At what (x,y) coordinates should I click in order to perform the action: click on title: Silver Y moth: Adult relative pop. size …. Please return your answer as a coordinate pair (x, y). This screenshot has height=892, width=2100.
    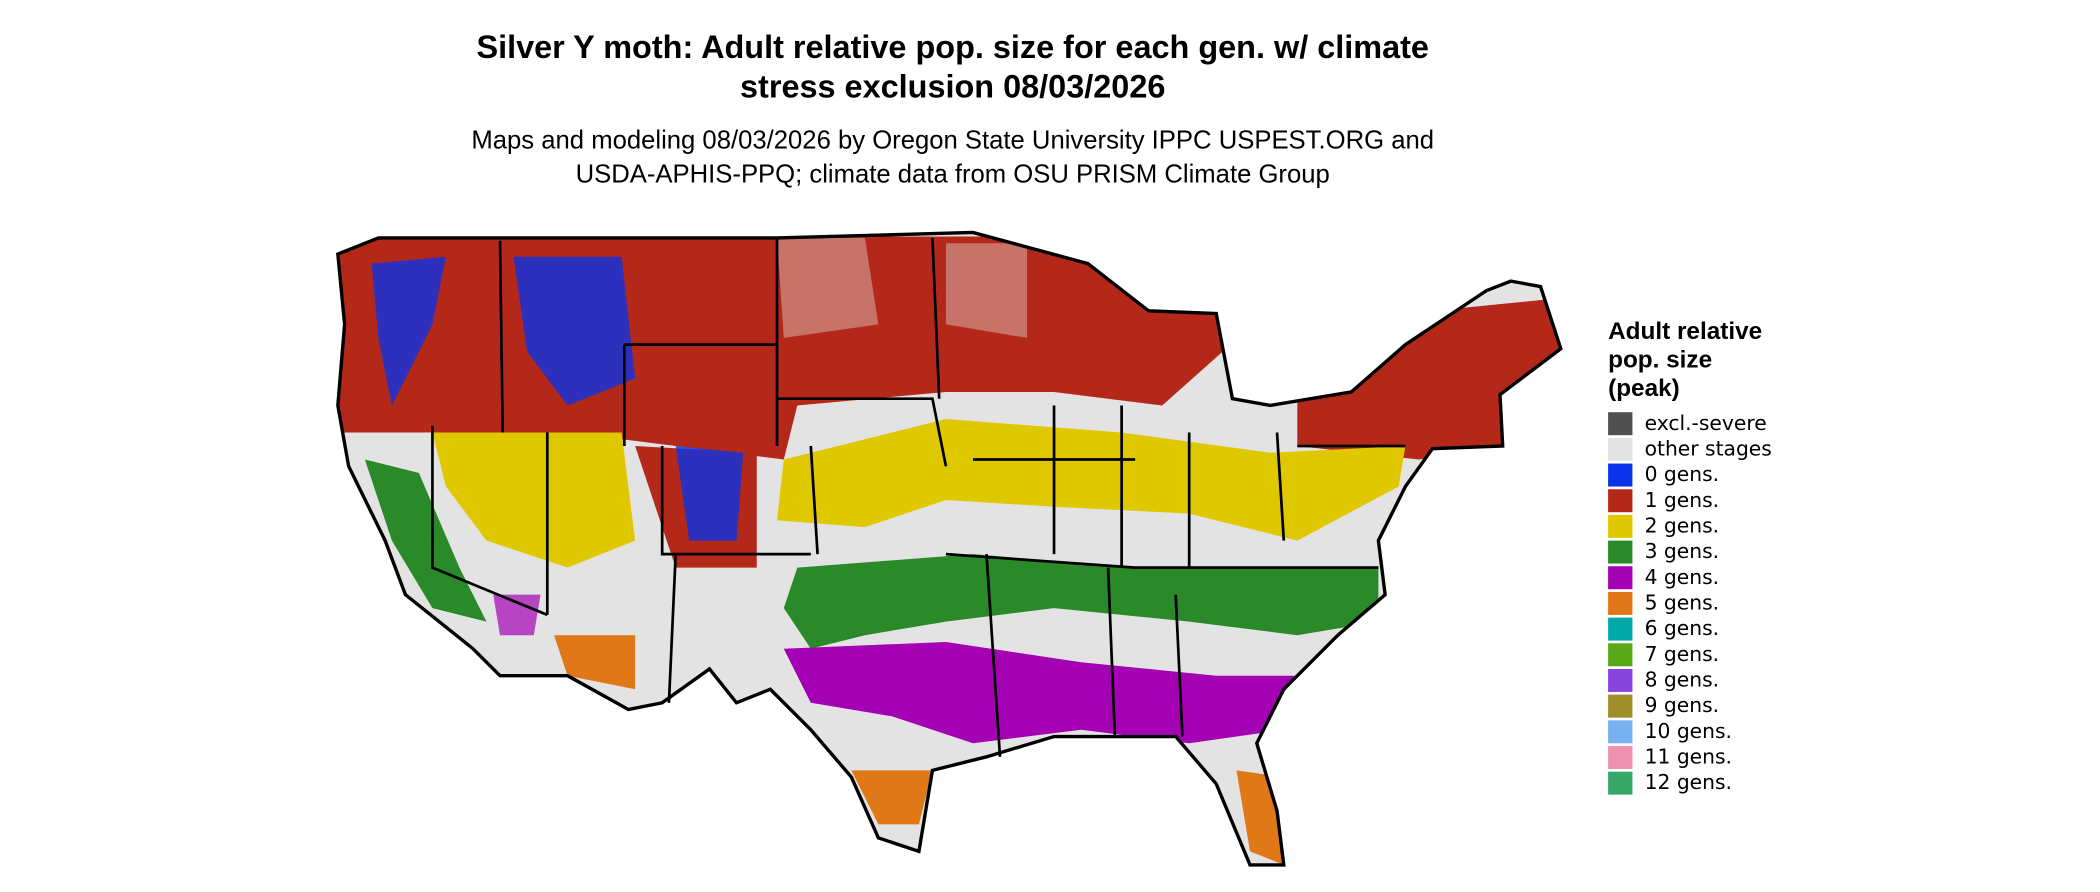
    Looking at the image, I should click on (952, 47).